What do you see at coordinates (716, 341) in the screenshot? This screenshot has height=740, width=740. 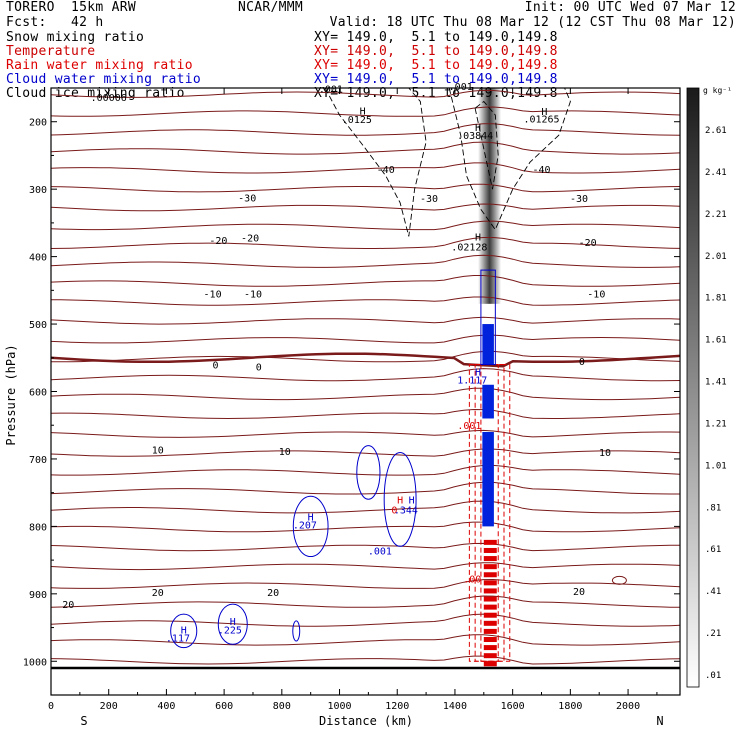 I see `colorbar-label: 1.61` at bounding box center [716, 341].